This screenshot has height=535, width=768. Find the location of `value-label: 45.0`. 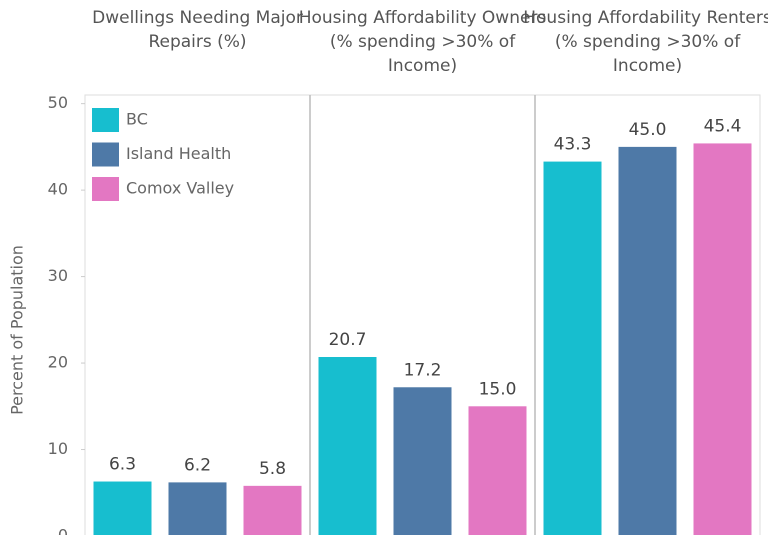

value-label: 45.0 is located at coordinates (648, 130).